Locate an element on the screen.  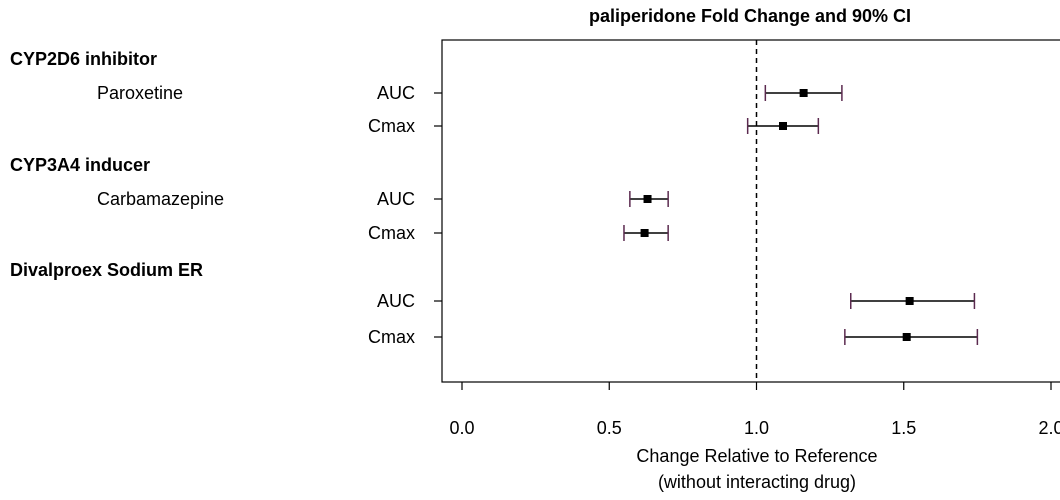
drug-label: Paroxetine is located at coordinates (140, 93).